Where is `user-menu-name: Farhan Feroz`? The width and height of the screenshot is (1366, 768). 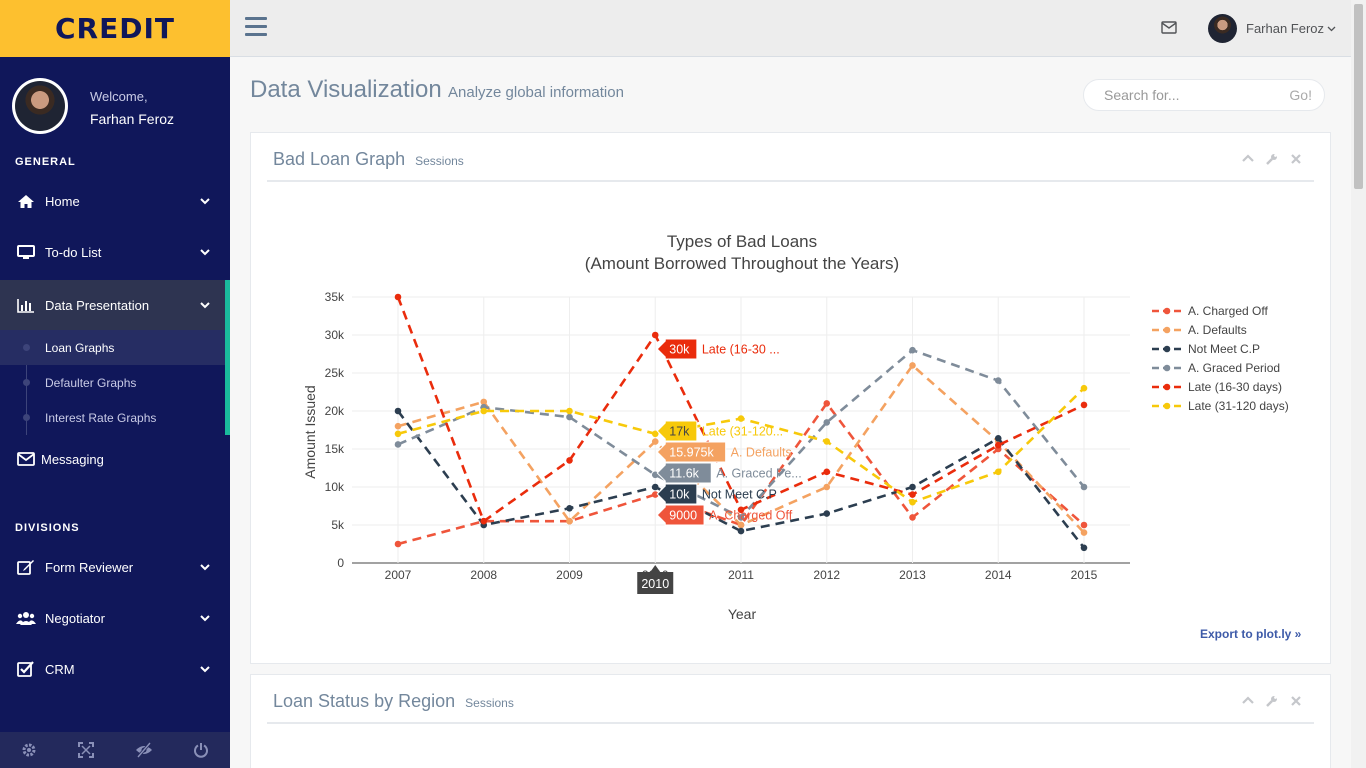 user-menu-name: Farhan Feroz is located at coordinates (1285, 28).